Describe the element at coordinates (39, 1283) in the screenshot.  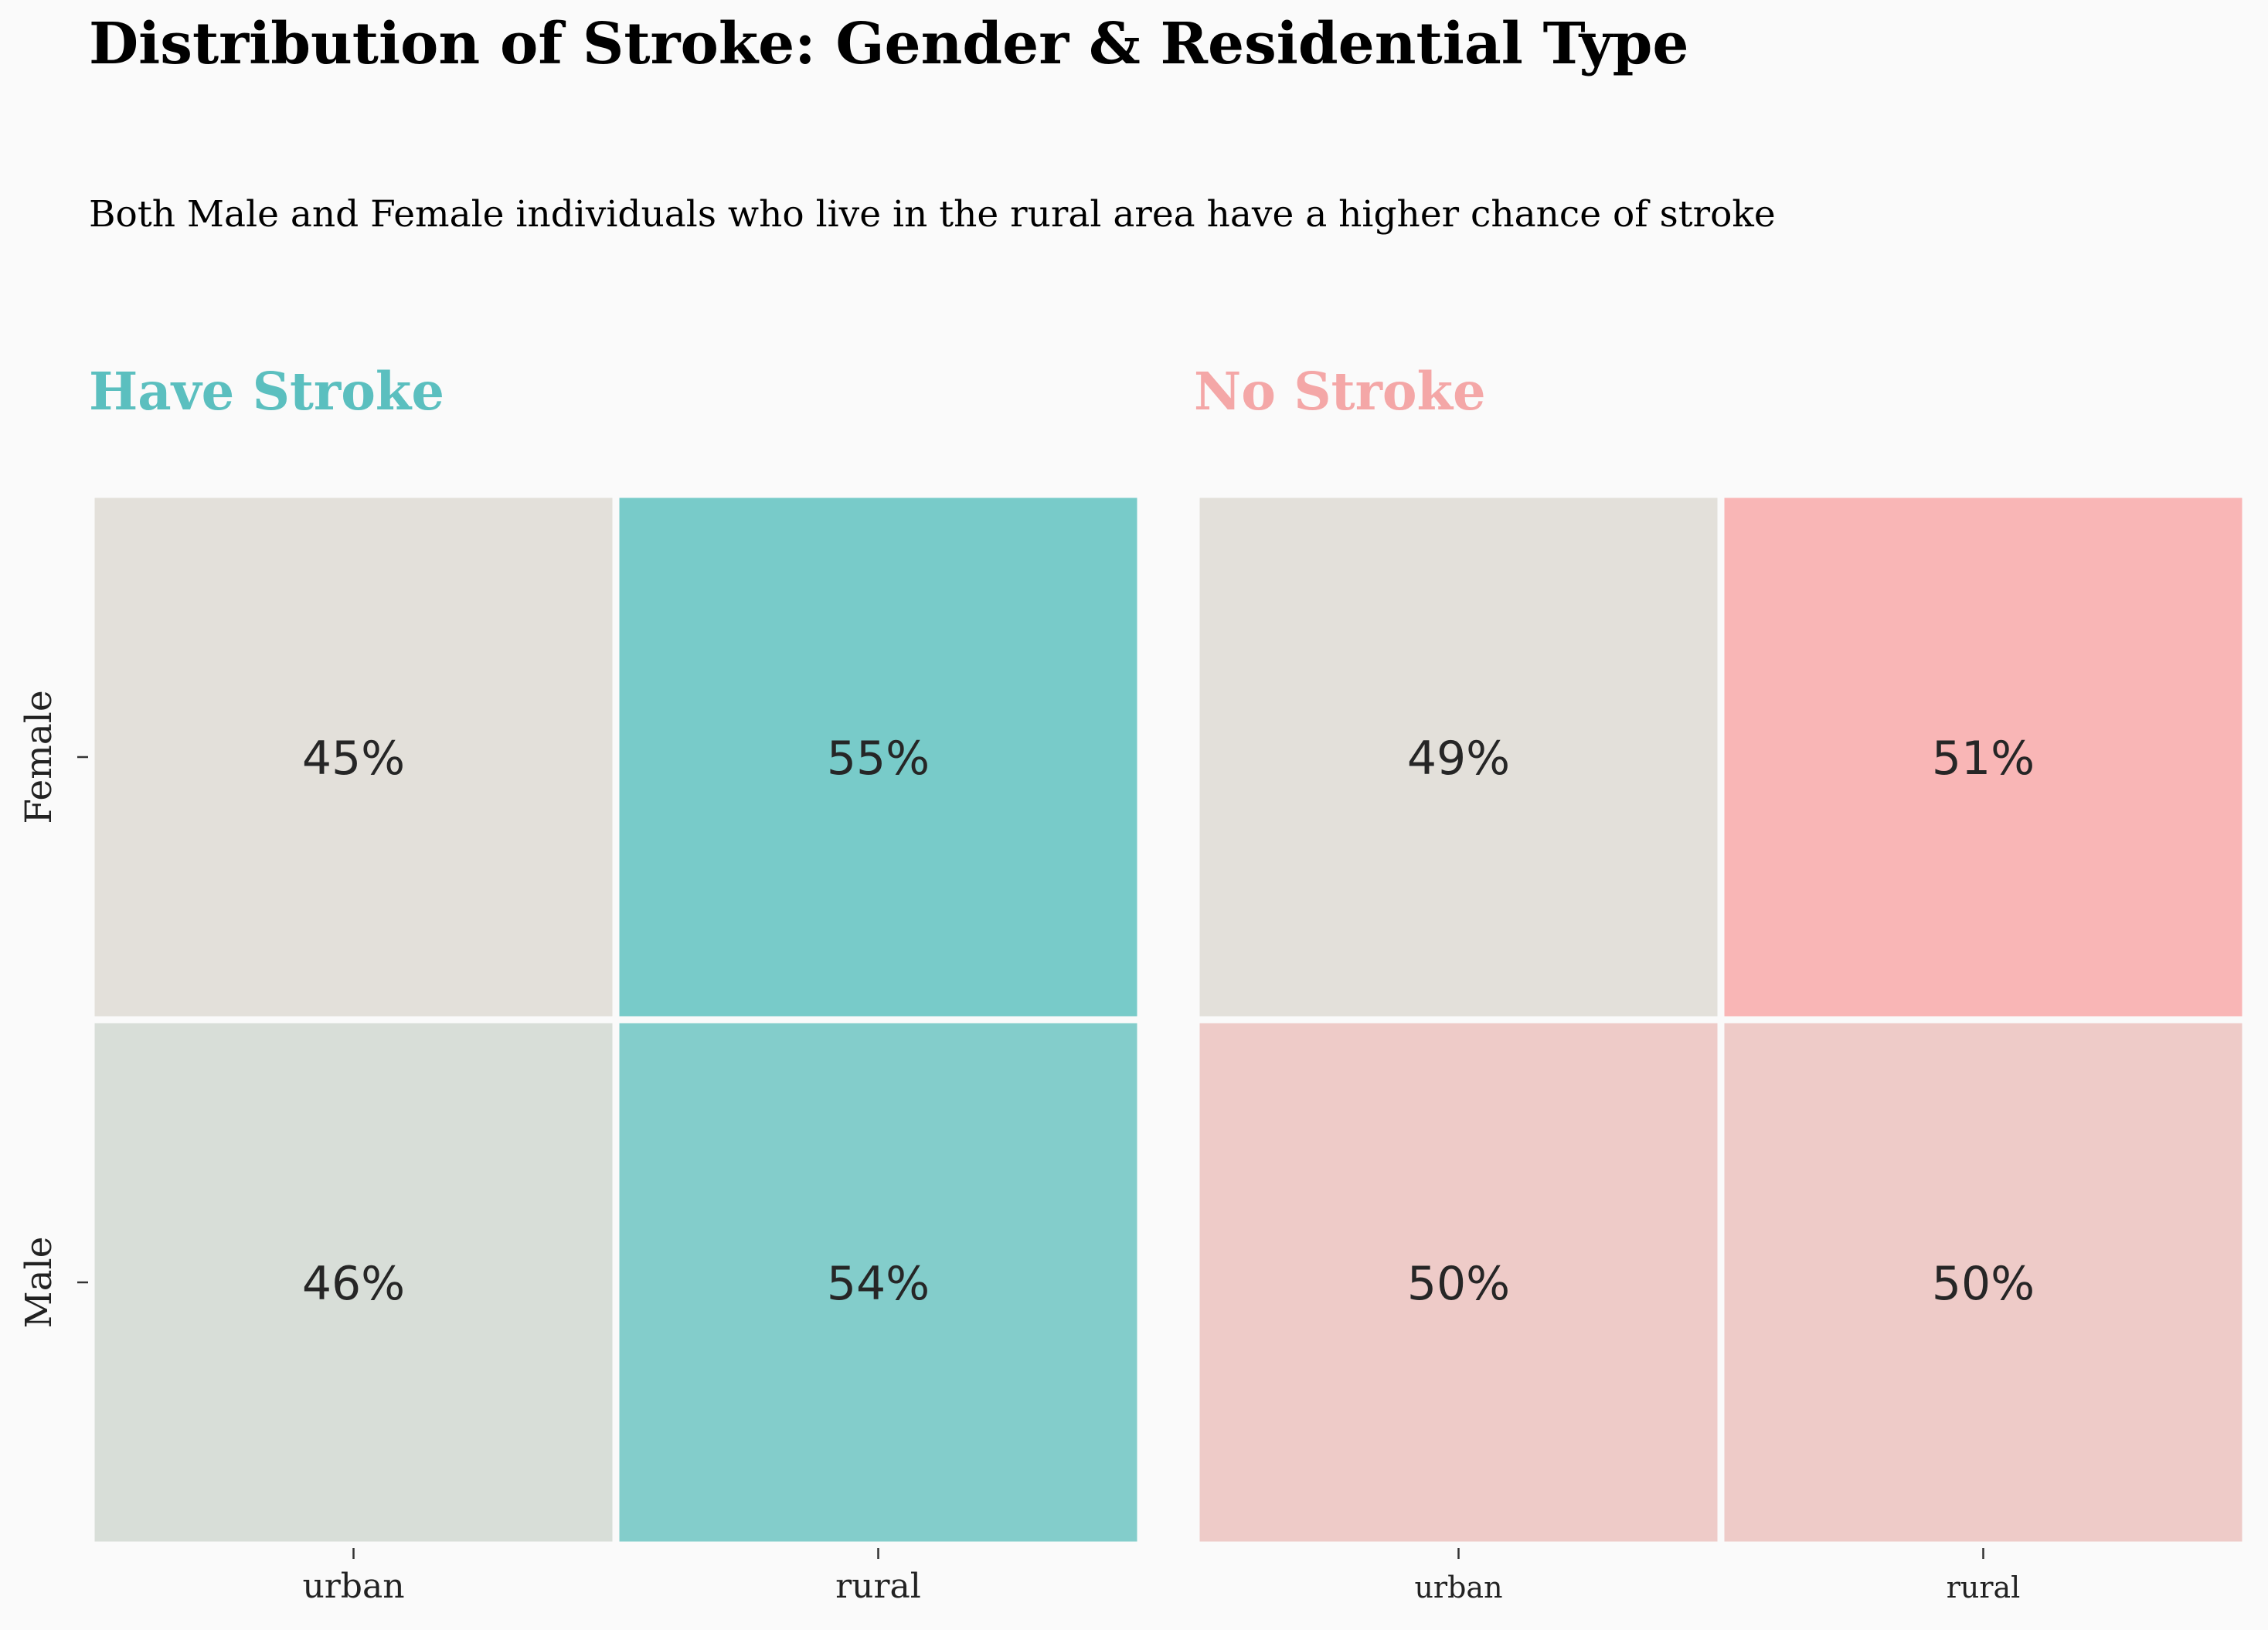
I see `y-tick-label: Male` at that location.